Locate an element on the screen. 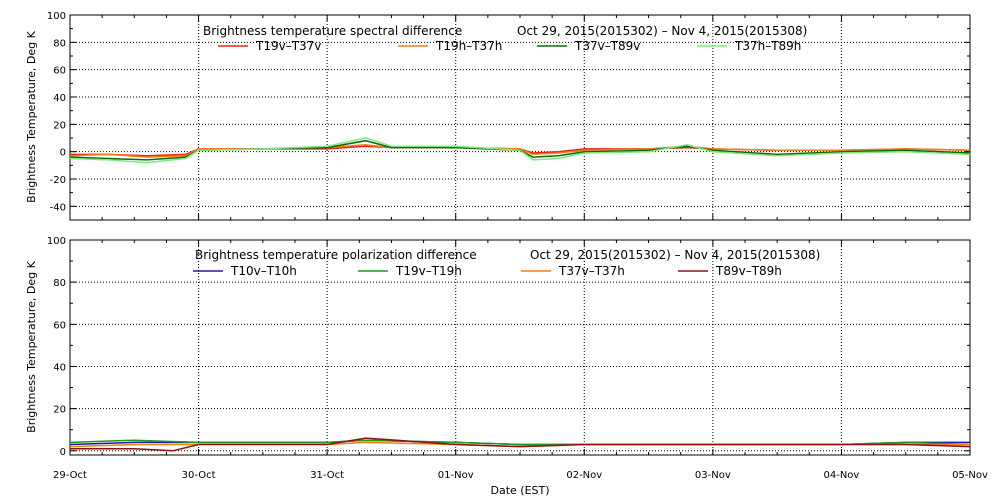 This screenshot has width=1000, height=500. legend-label: T19h–T37h is located at coordinates (468, 46).